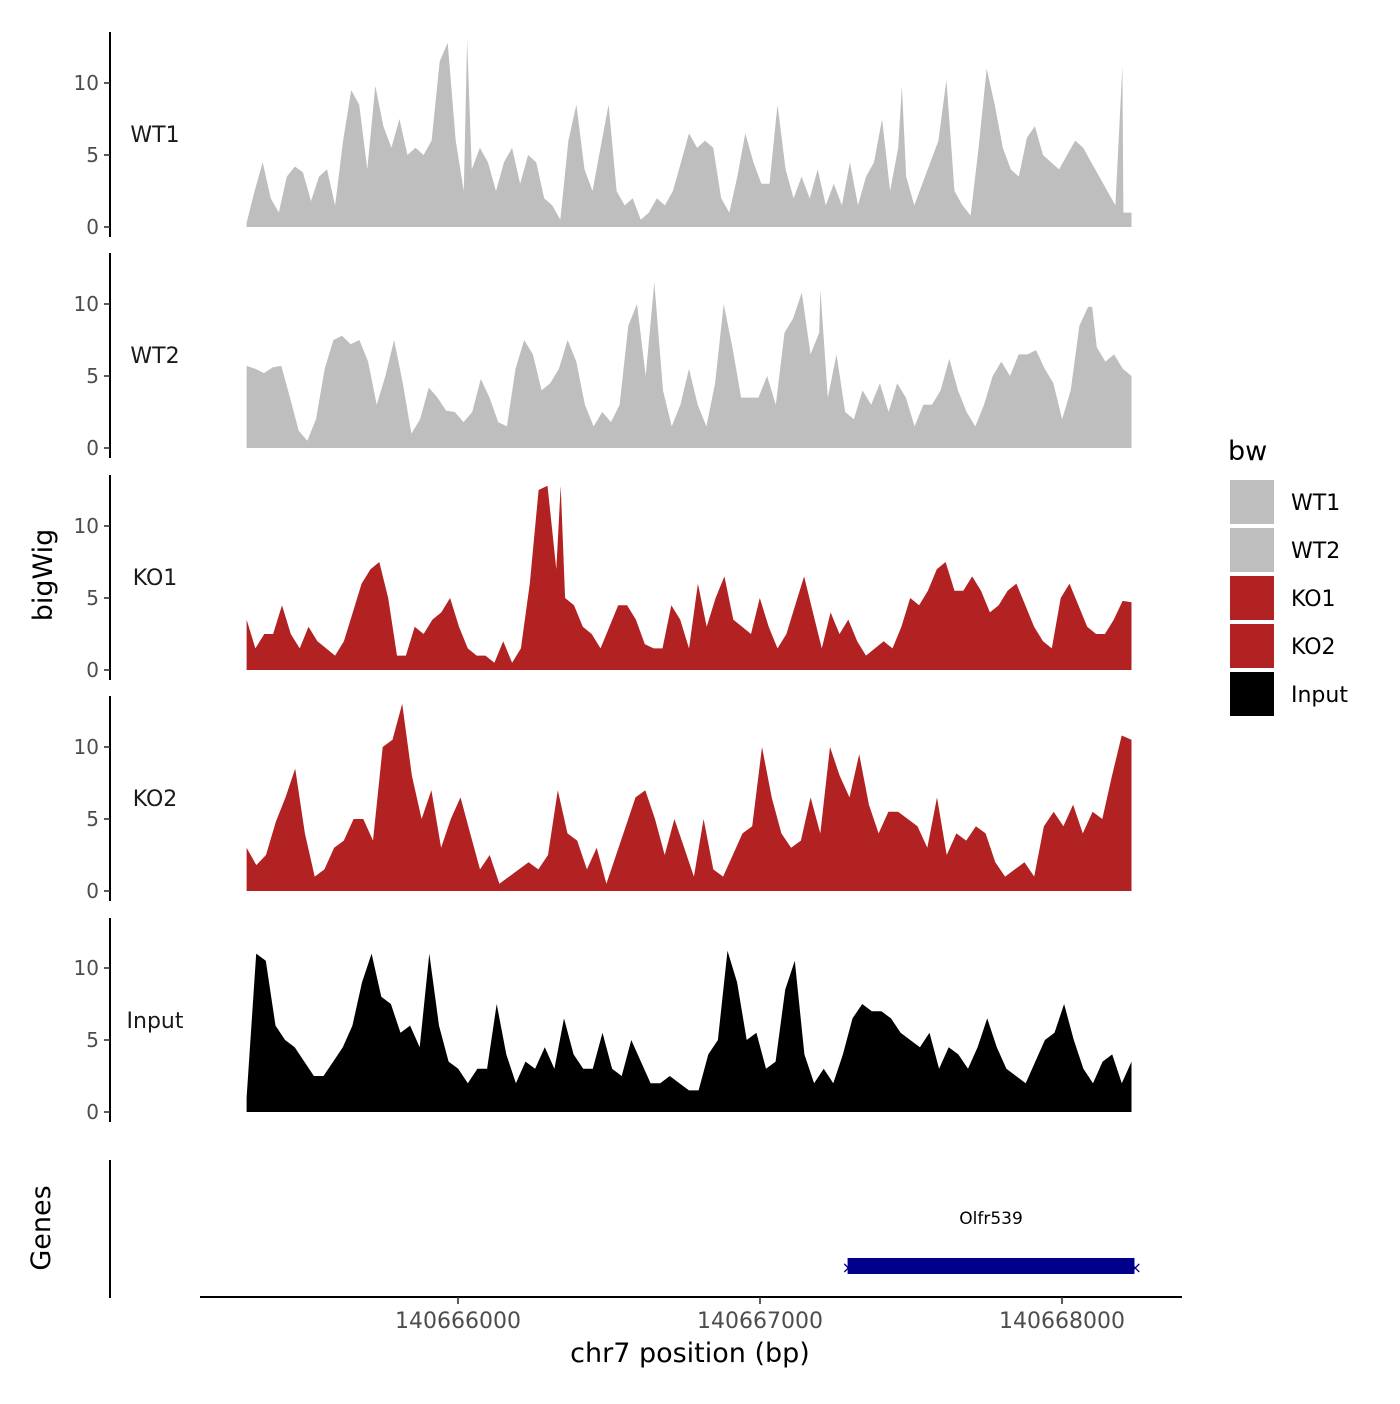 Image resolution: width=1400 pixels, height=1404 pixels. What do you see at coordinates (92, 448) in the screenshot?
I see `y-tick-label-wt2-0: 0` at bounding box center [92, 448].